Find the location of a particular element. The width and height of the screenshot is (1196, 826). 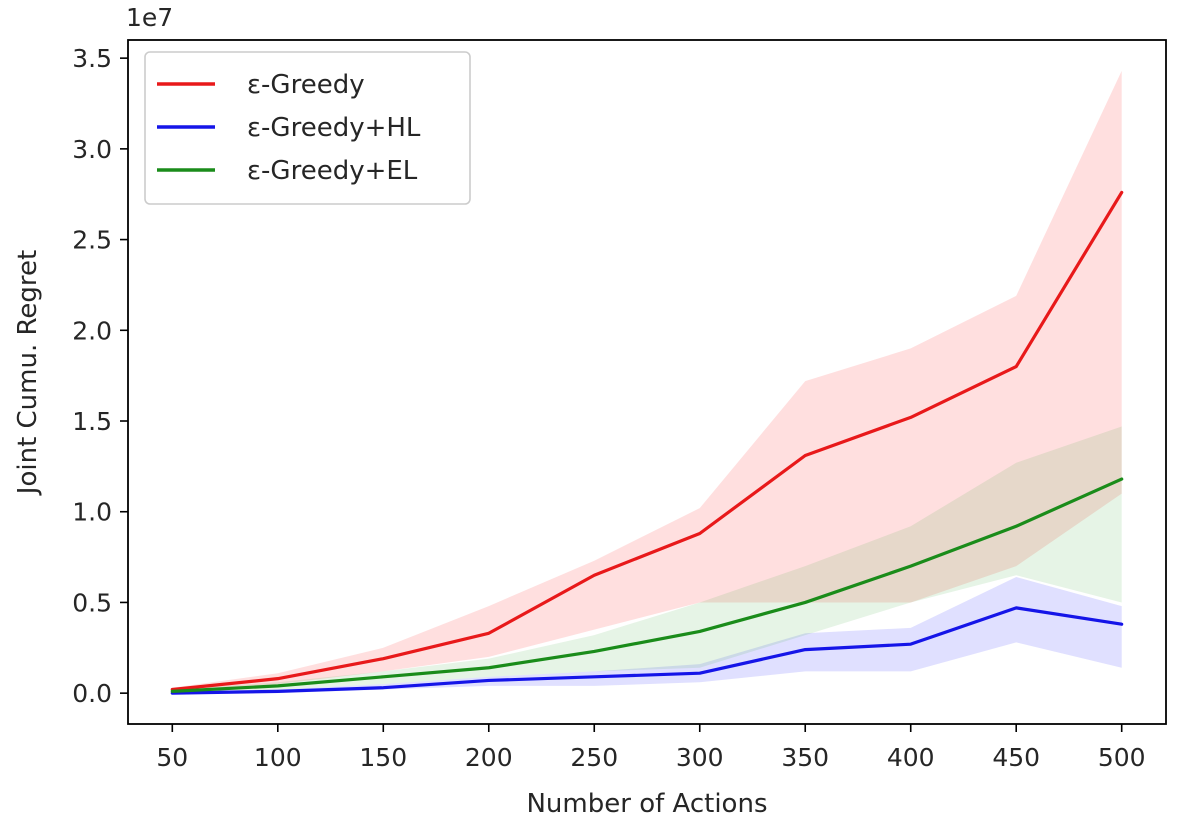

x-axis-ticks: 50 100 150 200 250 300 350 400 450 500 is located at coordinates (651, 748).